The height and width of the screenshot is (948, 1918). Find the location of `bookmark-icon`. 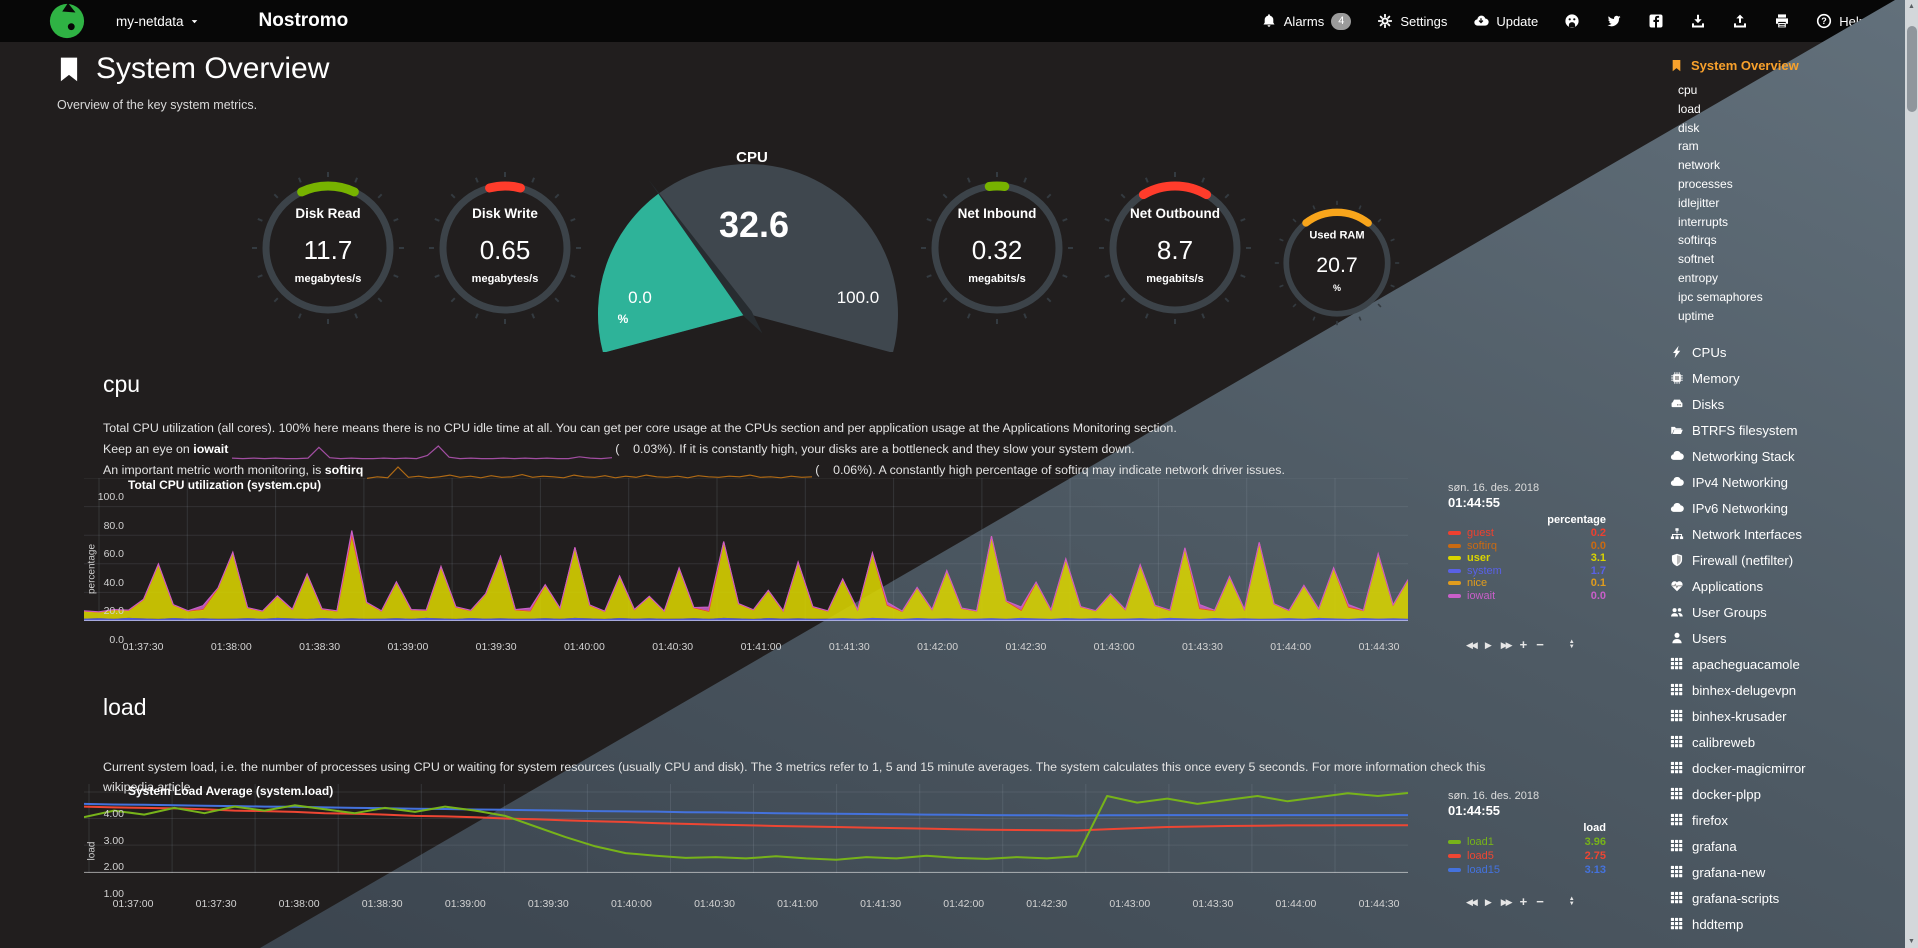

bookmark-icon is located at coordinates (1676, 65).